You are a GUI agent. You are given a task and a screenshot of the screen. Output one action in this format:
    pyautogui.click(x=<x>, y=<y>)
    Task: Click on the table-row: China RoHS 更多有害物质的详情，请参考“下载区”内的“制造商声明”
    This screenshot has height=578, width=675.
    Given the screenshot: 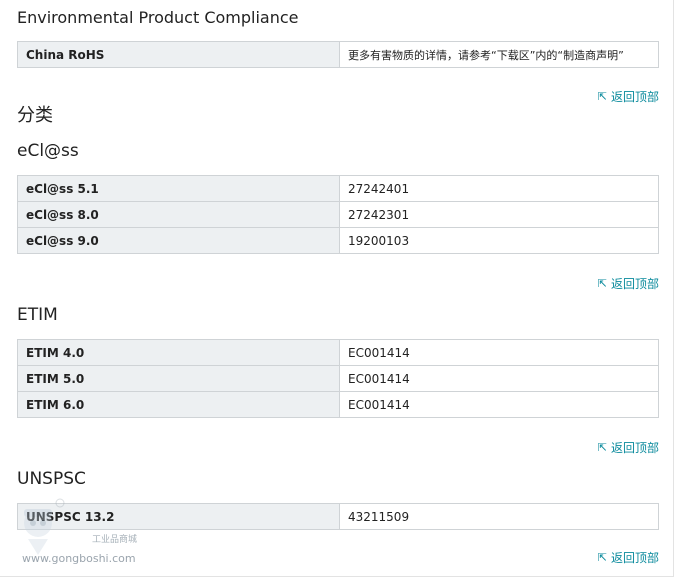 What is the action you would take?
    pyautogui.click(x=338, y=54)
    